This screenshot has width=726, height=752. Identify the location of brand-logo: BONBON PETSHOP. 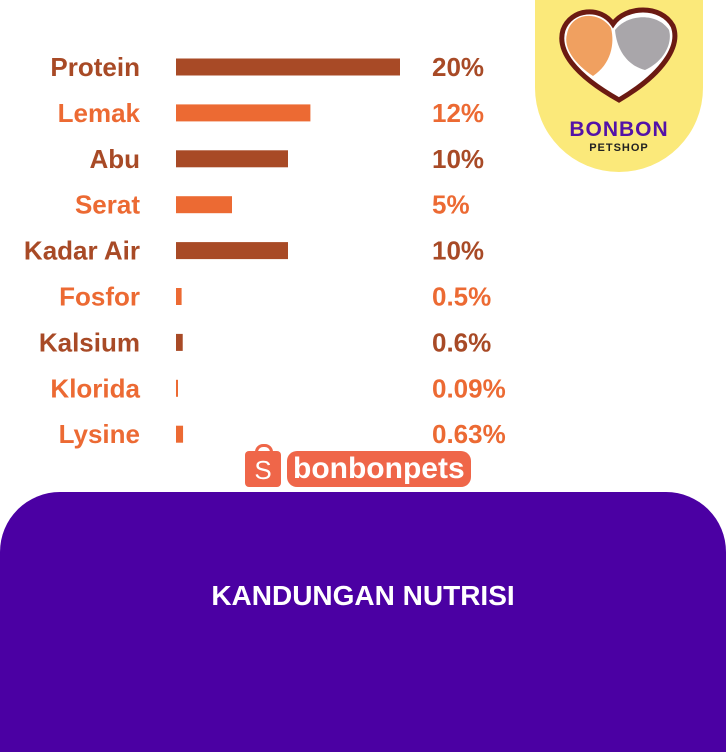
(619, 86).